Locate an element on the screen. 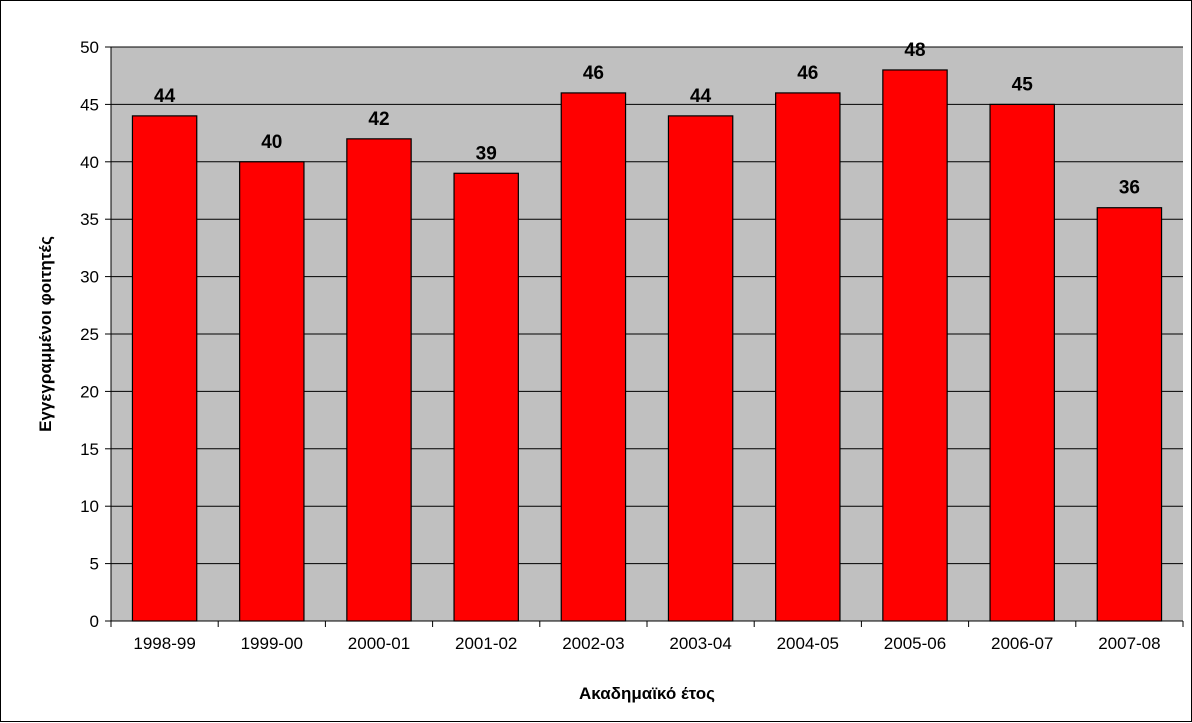  x-tick-label: 1998-99 is located at coordinates (164, 643).